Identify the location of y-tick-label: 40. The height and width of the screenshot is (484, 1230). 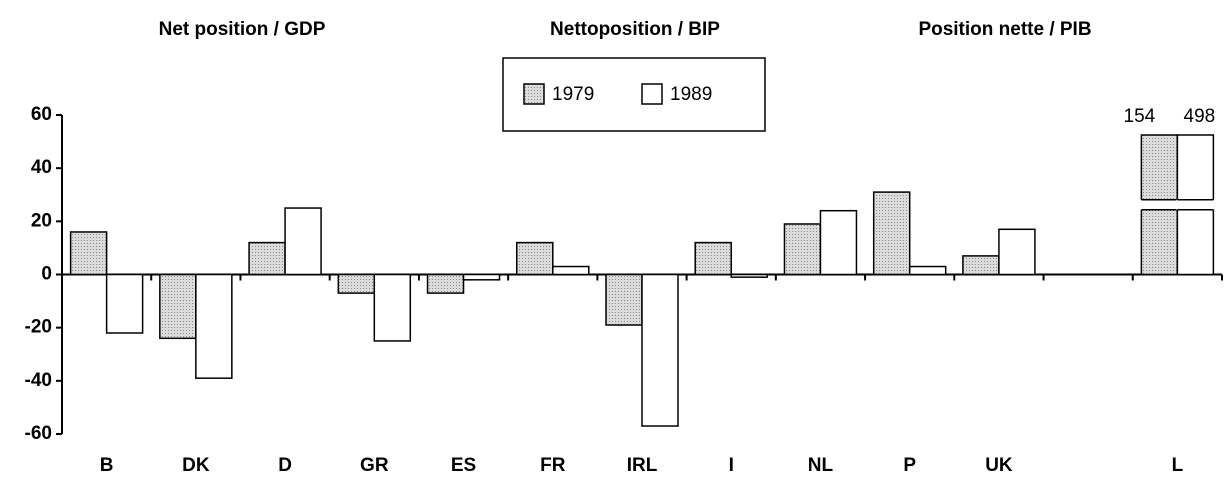
(41, 167).